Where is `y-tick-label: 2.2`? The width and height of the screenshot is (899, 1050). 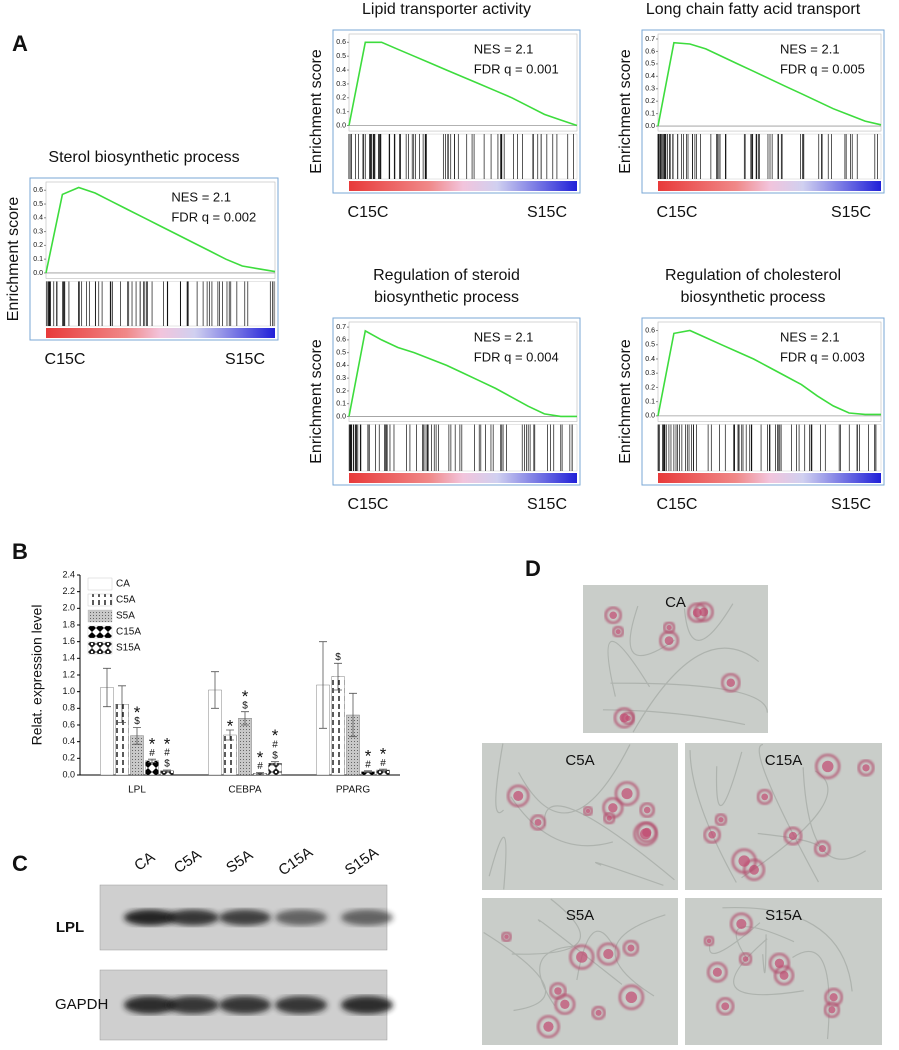
y-tick-label: 2.2 is located at coordinates (68, 591).